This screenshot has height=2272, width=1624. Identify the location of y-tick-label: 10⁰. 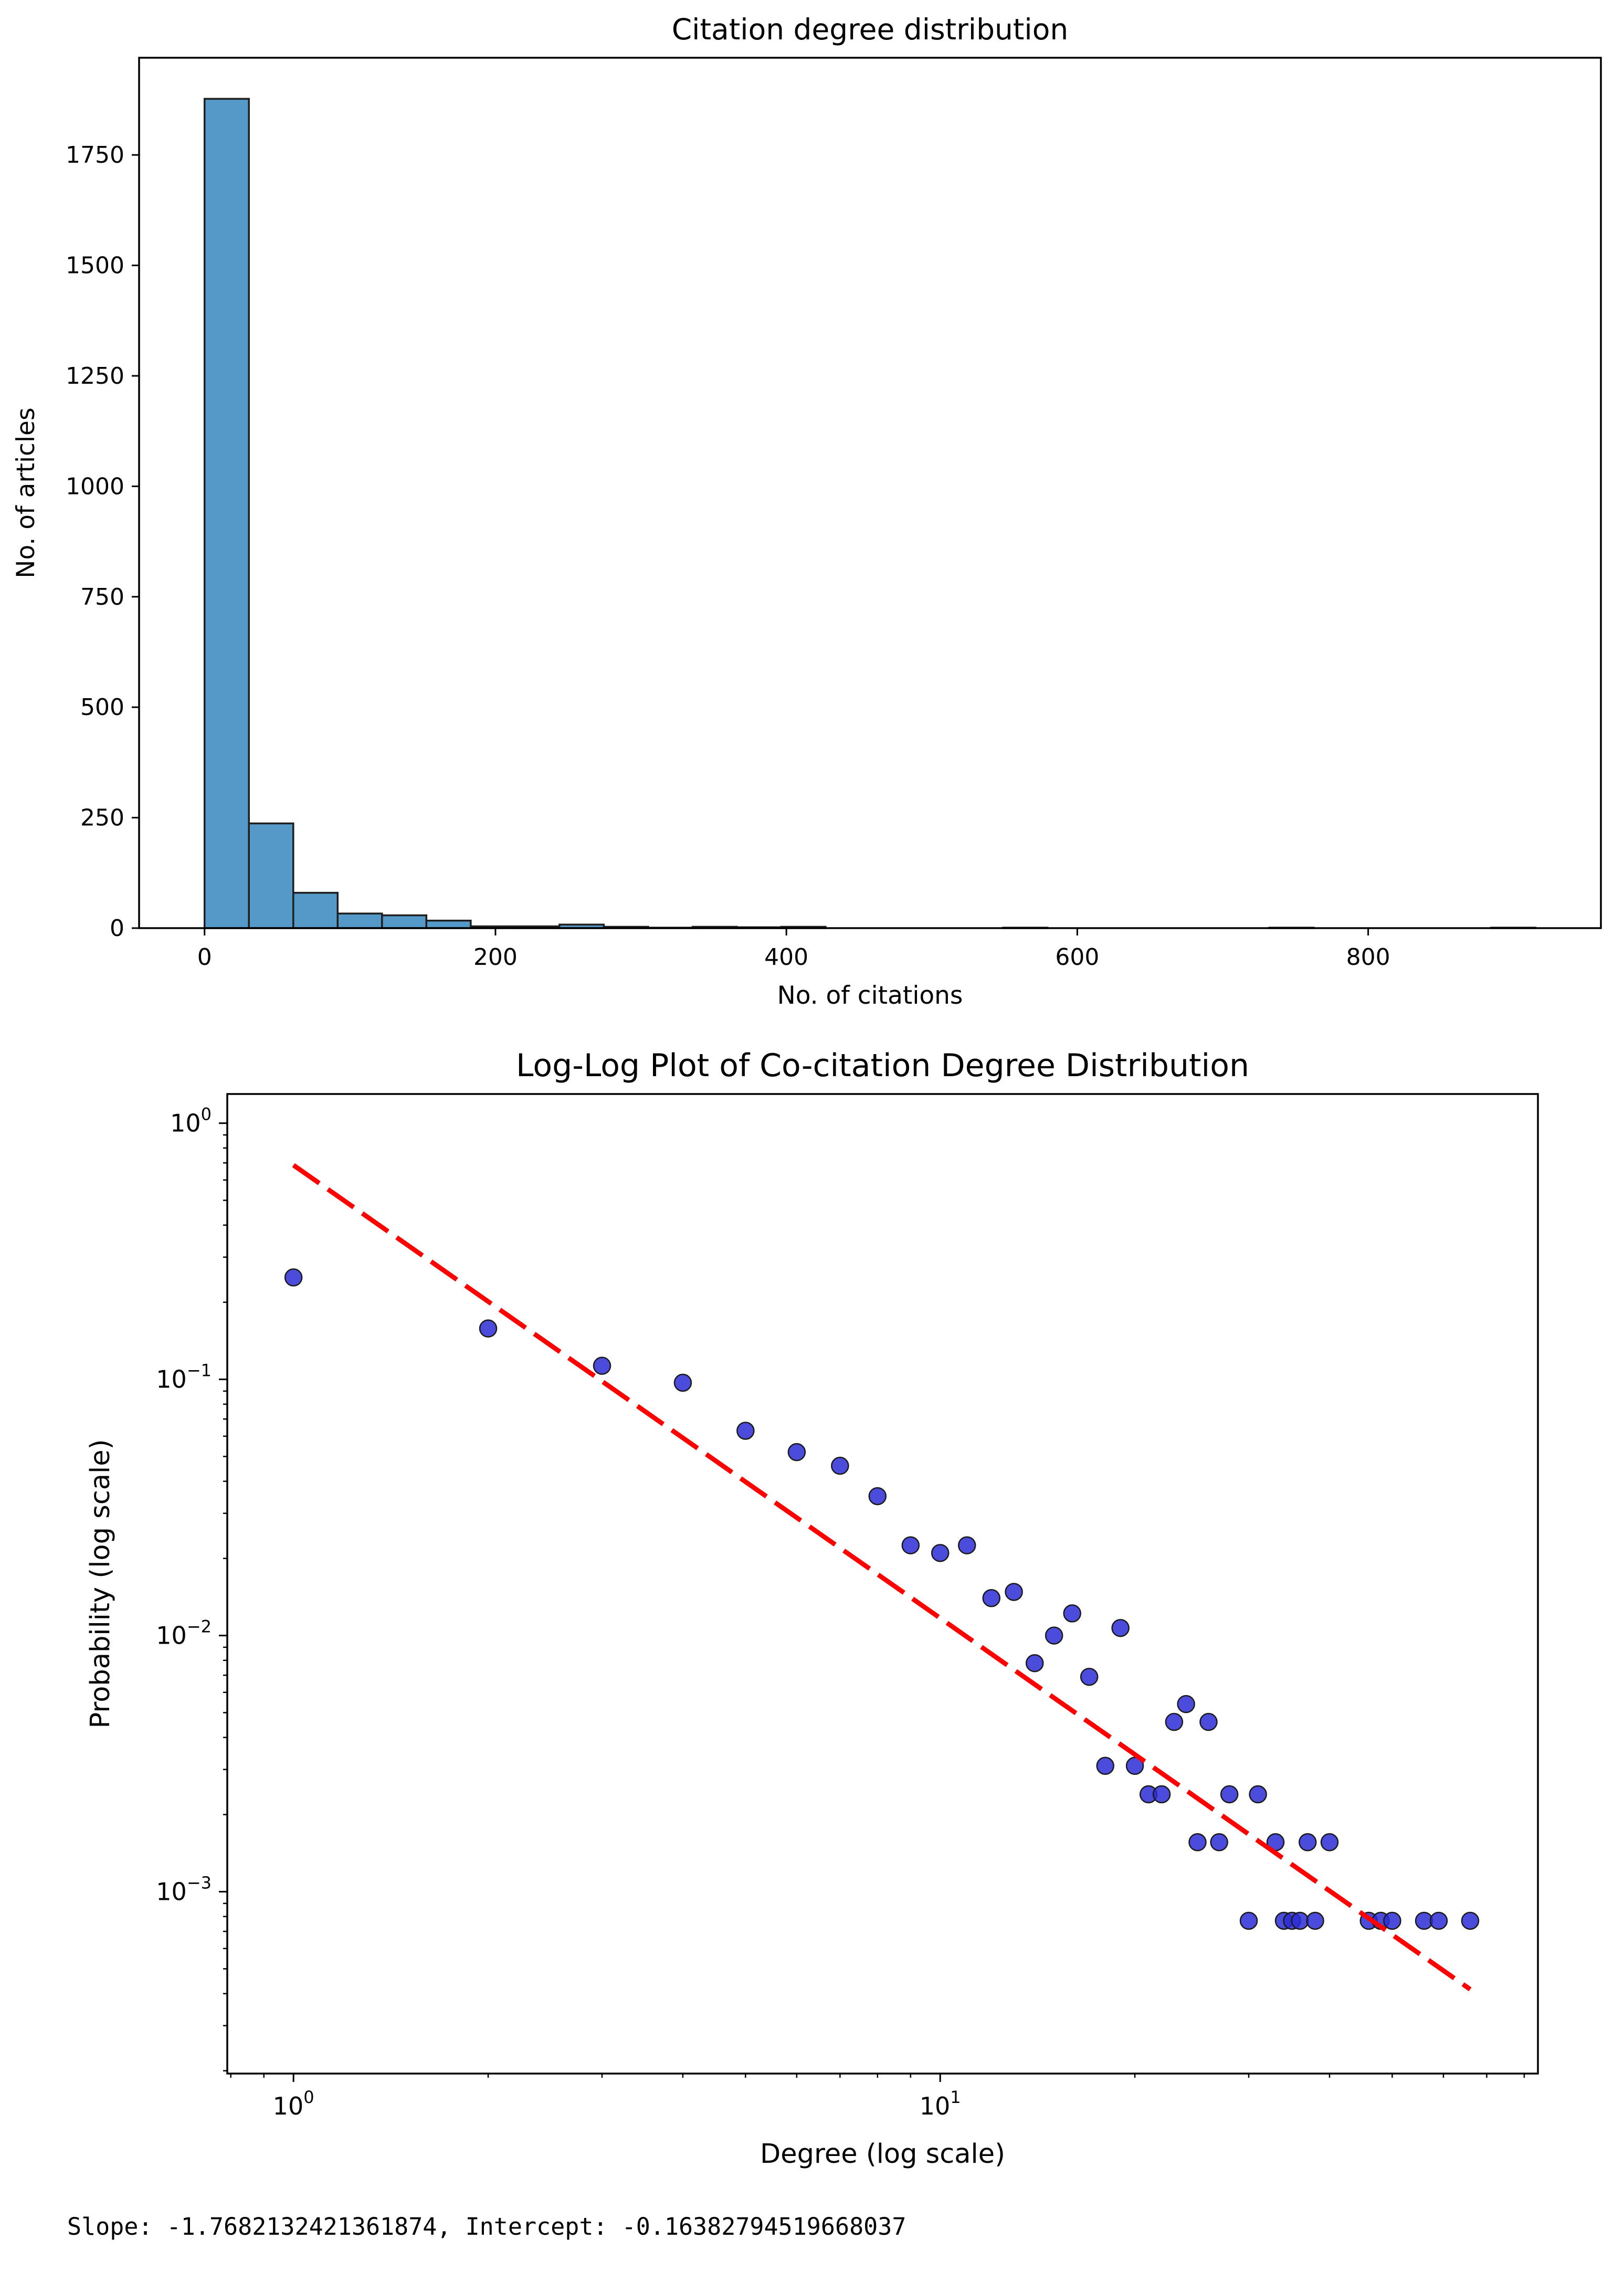
(191, 1121).